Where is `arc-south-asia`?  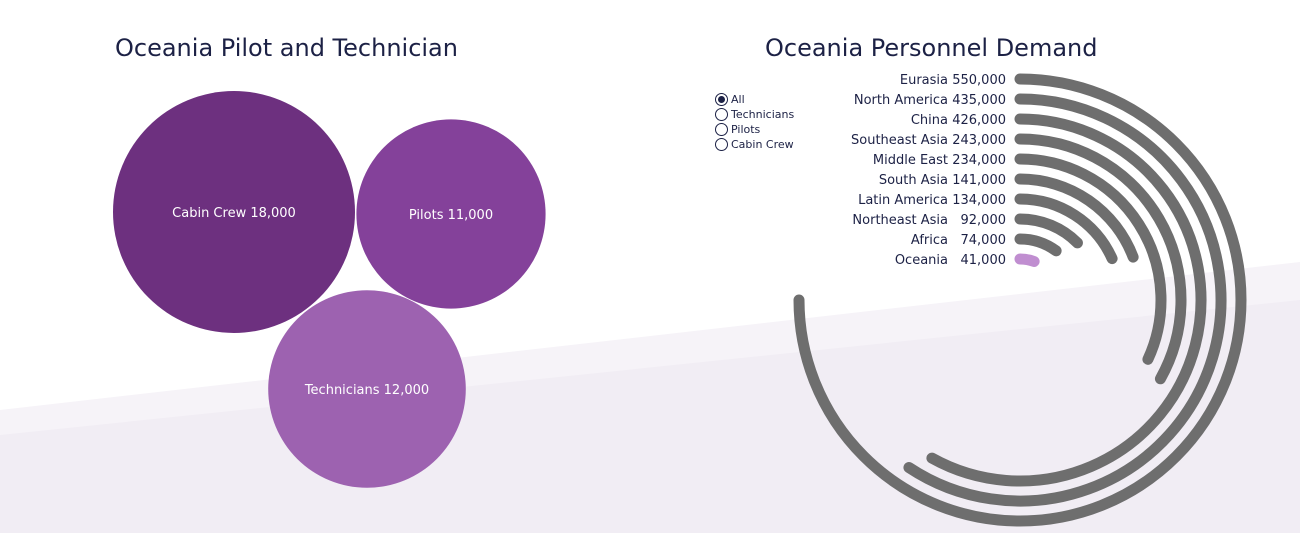 arc-south-asia is located at coordinates (1076, 218).